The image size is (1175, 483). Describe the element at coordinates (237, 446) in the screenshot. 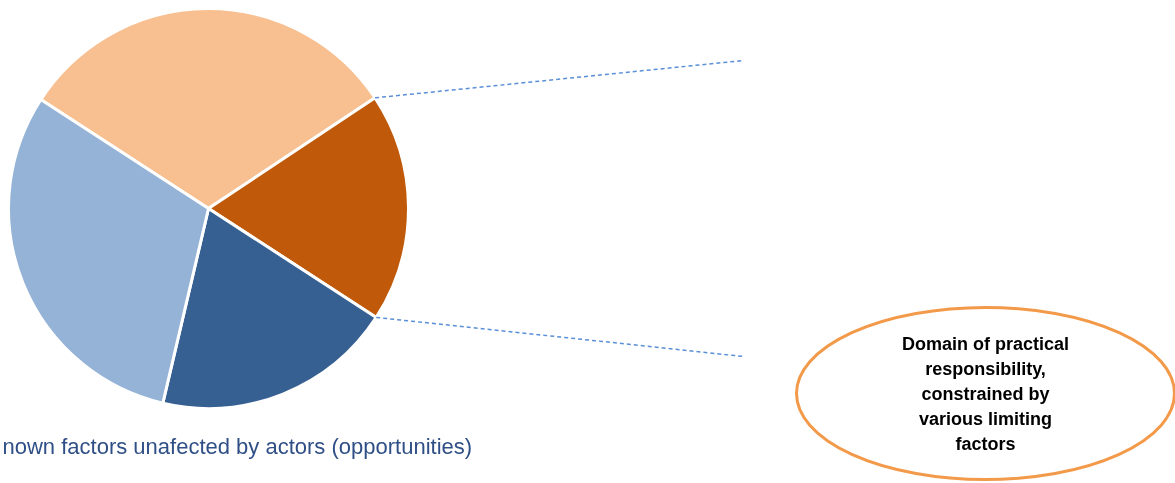

I see `text: nown factors unafected by actors (opportunities)` at that location.